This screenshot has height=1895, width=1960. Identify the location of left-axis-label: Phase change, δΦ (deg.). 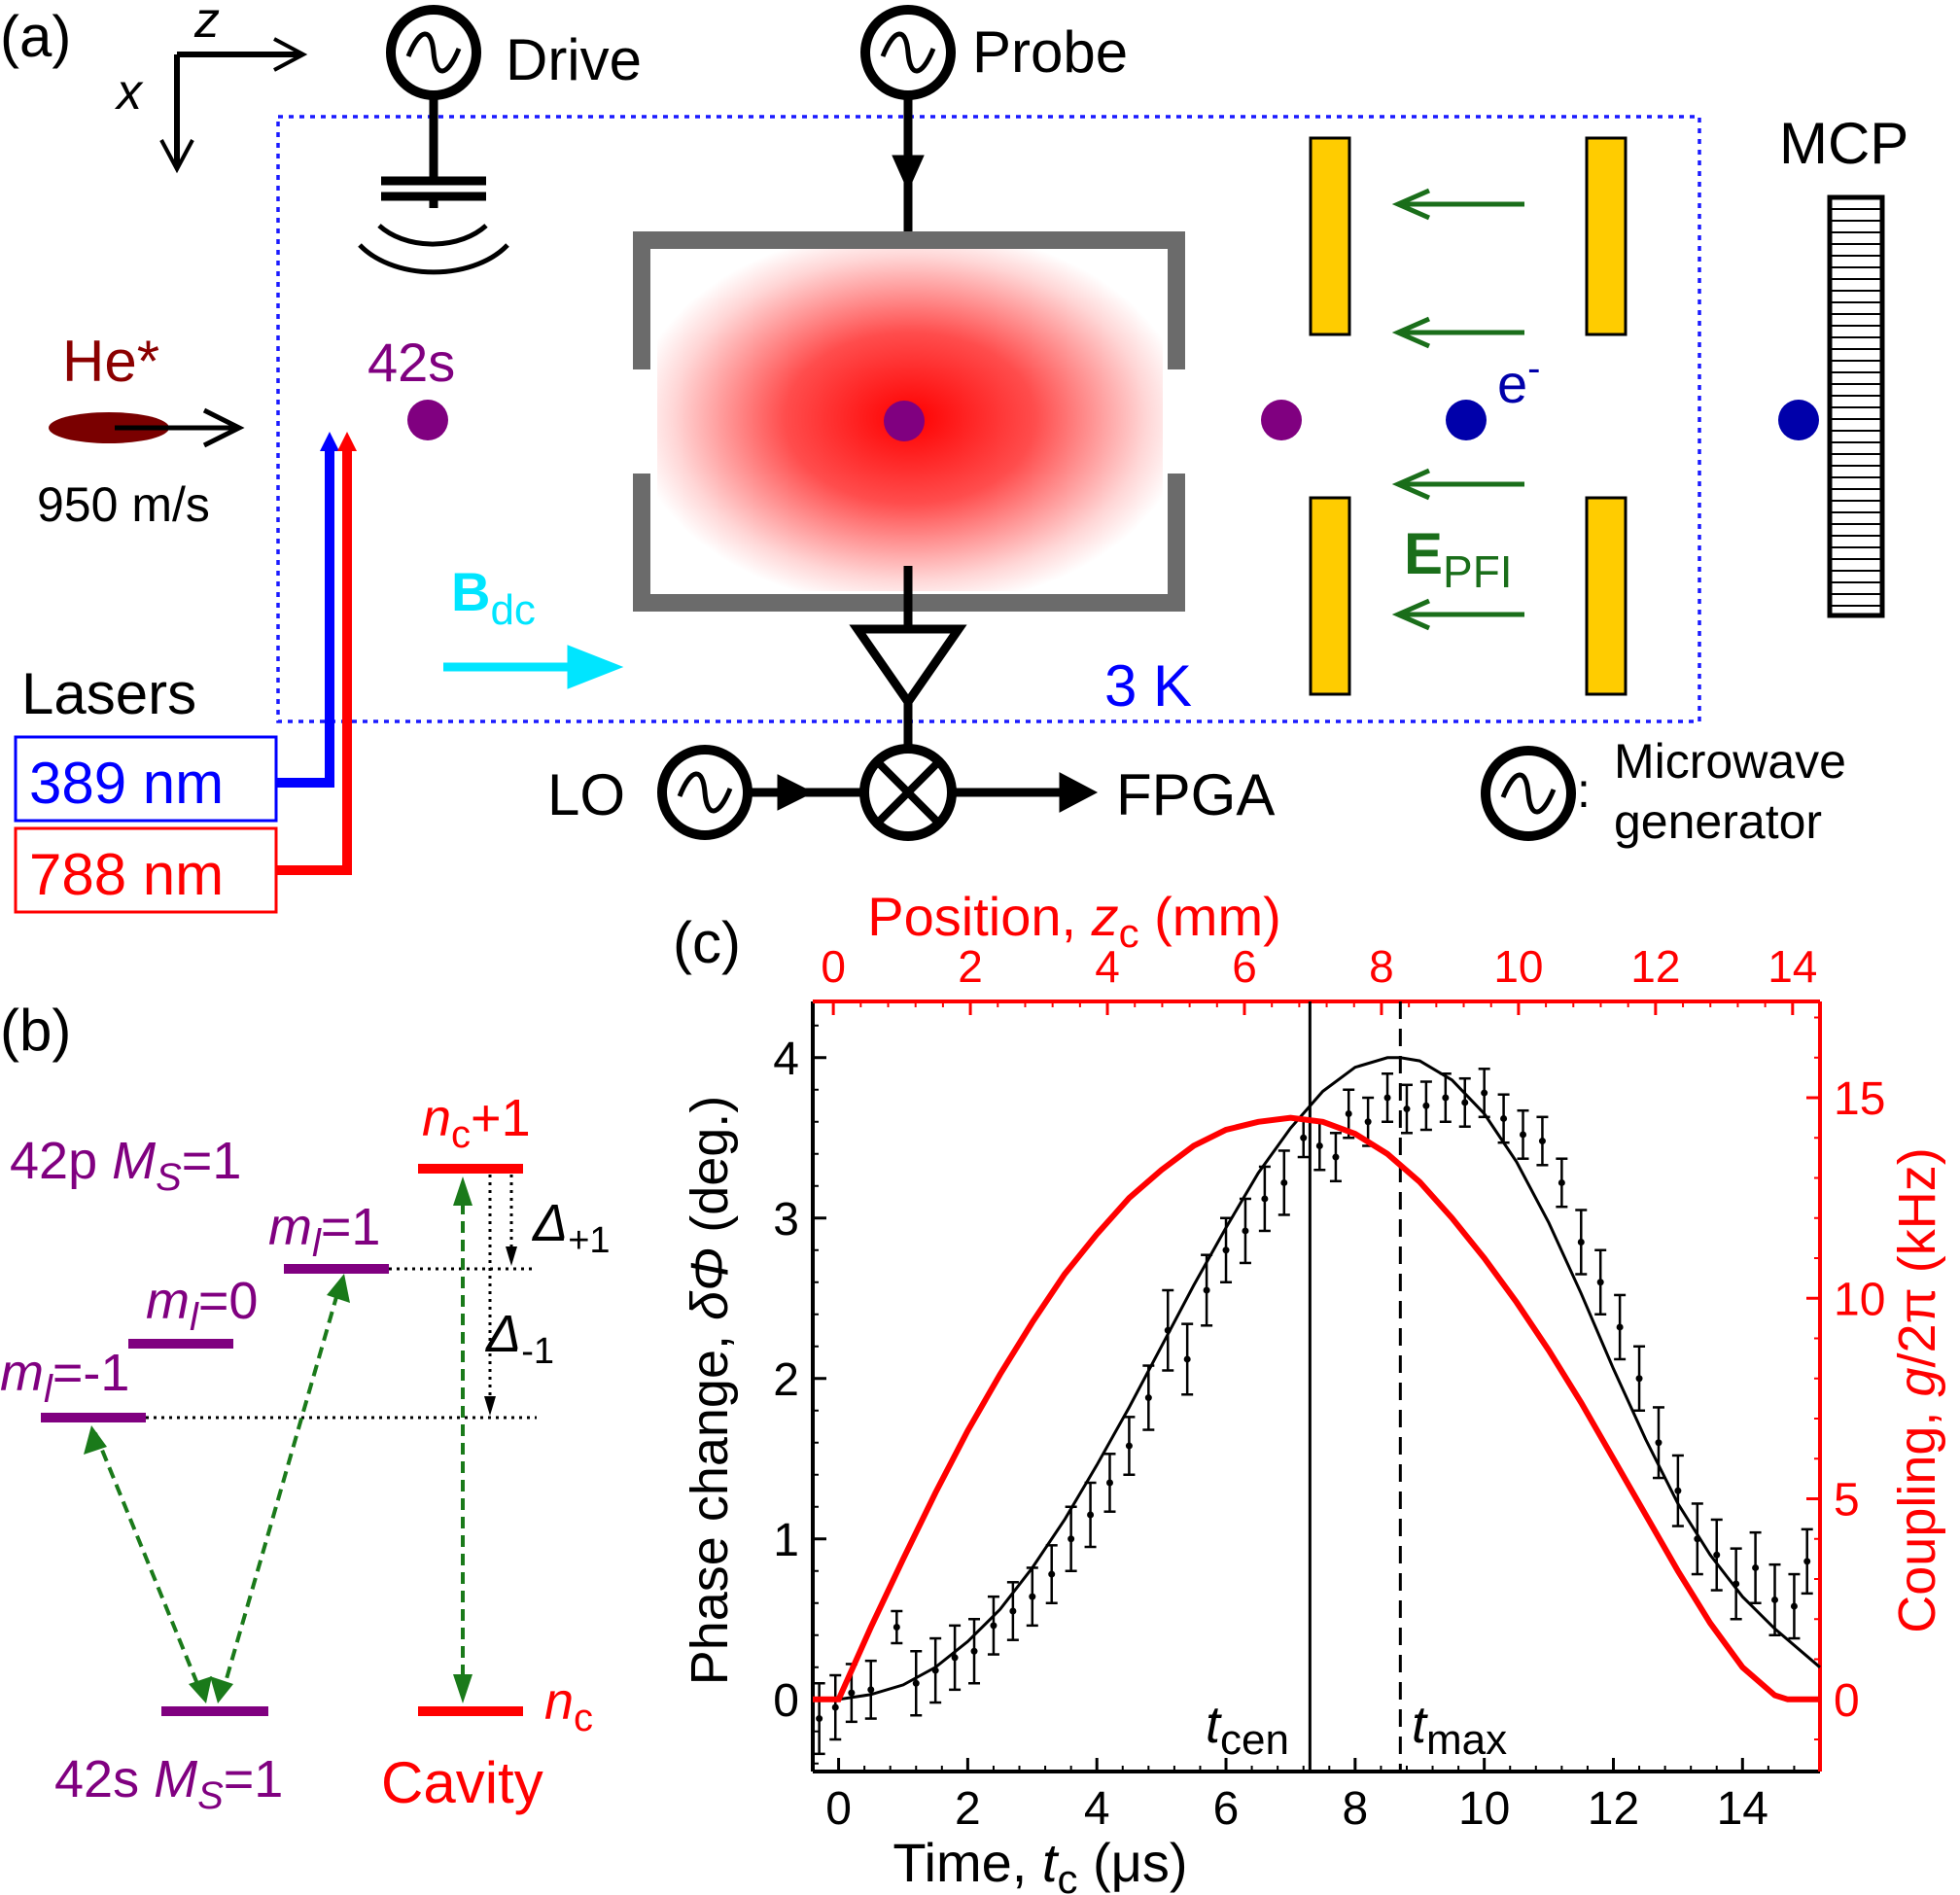
(710, 1391).